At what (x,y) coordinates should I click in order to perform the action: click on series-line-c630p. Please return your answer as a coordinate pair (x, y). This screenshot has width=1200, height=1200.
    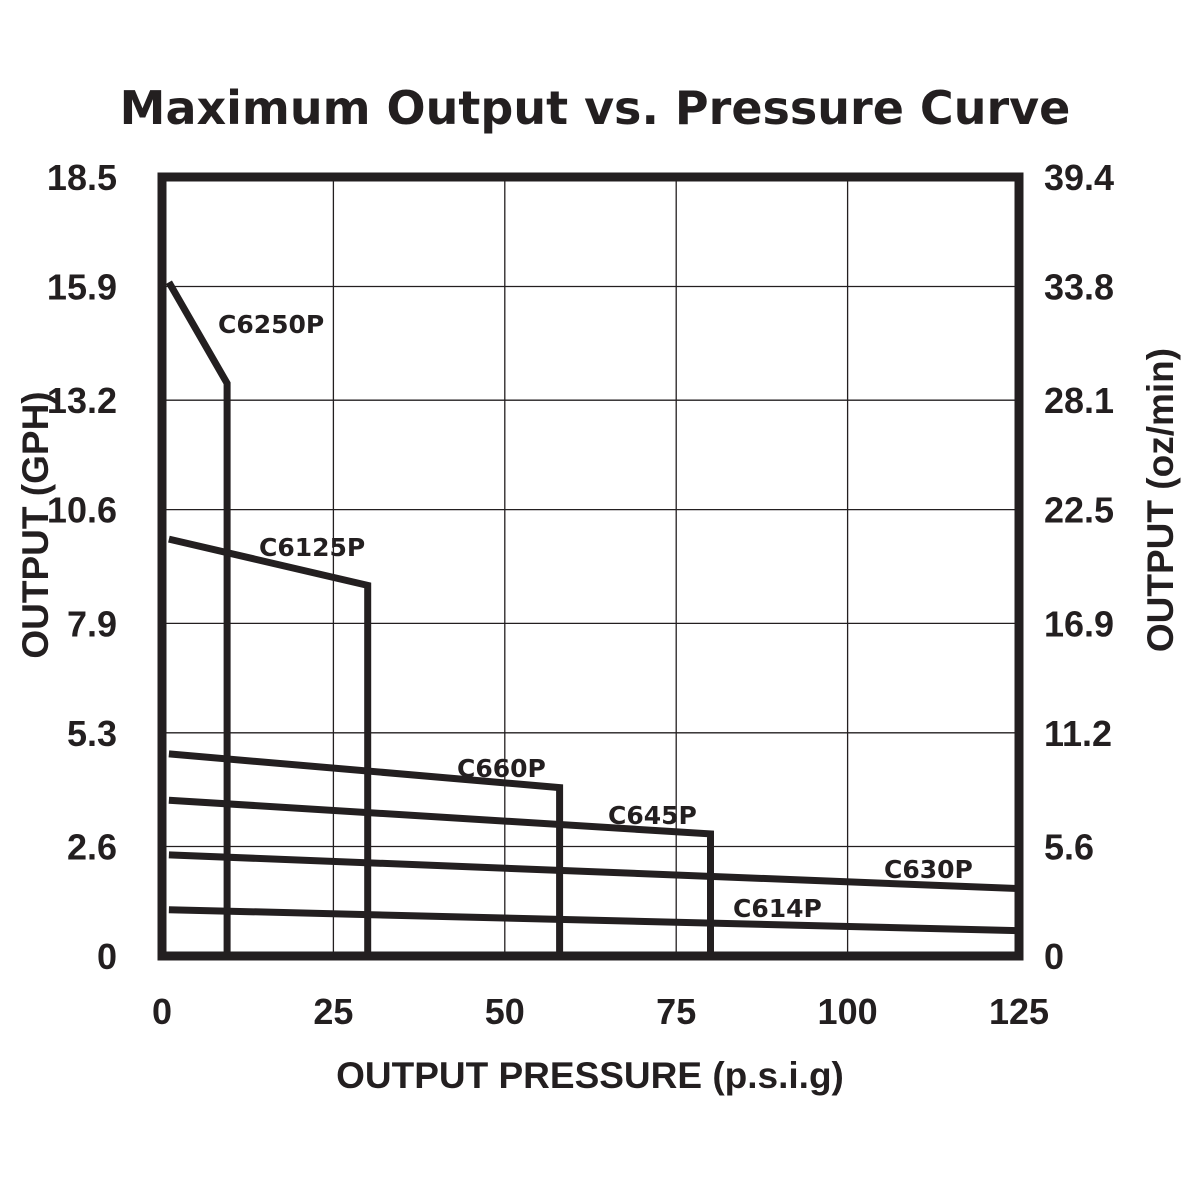
    Looking at the image, I should click on (594, 872).